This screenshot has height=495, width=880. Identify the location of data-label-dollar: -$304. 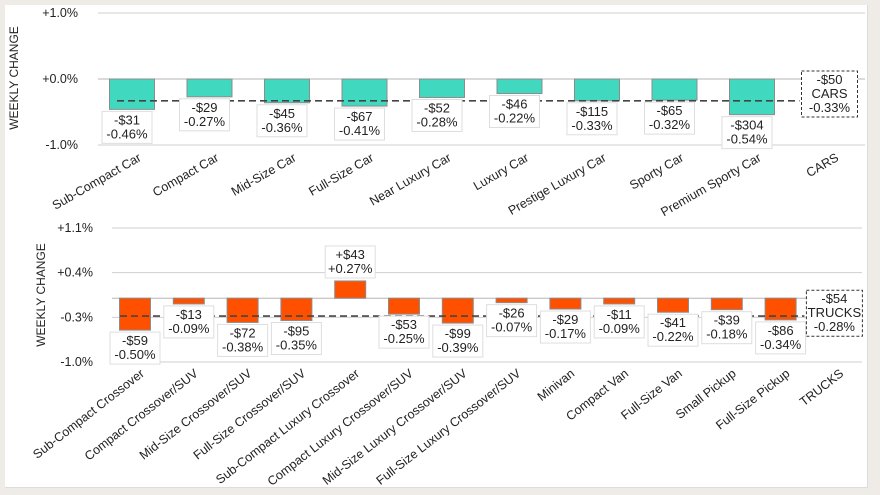
(746, 125).